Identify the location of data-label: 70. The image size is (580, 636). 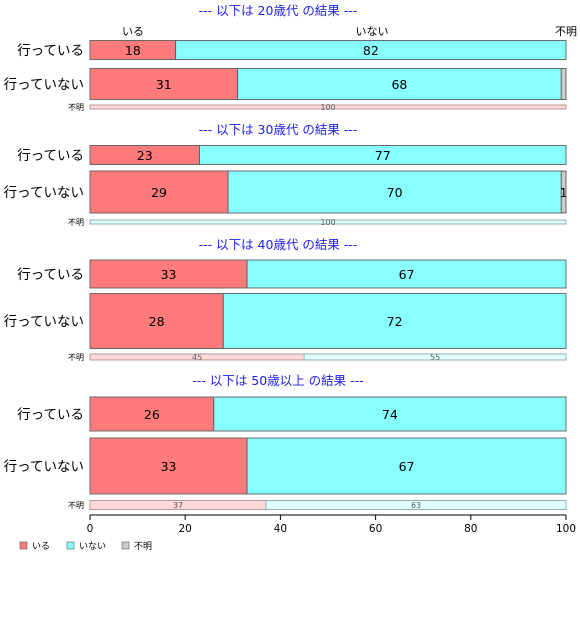
(395, 192).